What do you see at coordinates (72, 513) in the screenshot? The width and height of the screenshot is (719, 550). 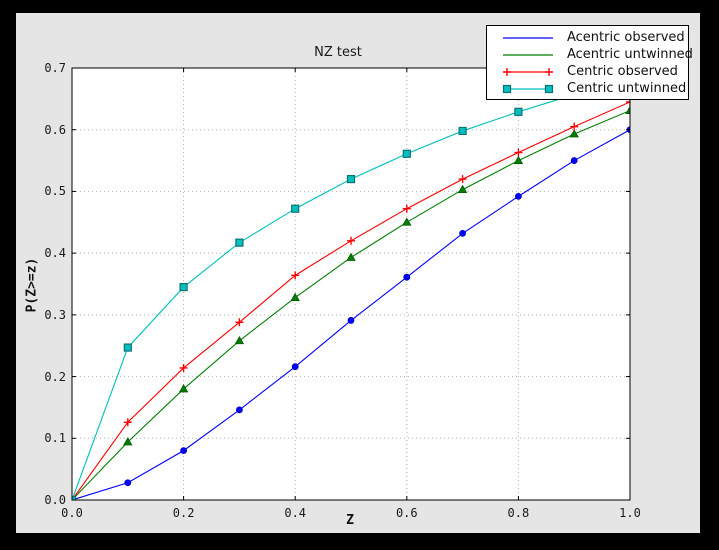 I see `x-tick-label: 0.0` at bounding box center [72, 513].